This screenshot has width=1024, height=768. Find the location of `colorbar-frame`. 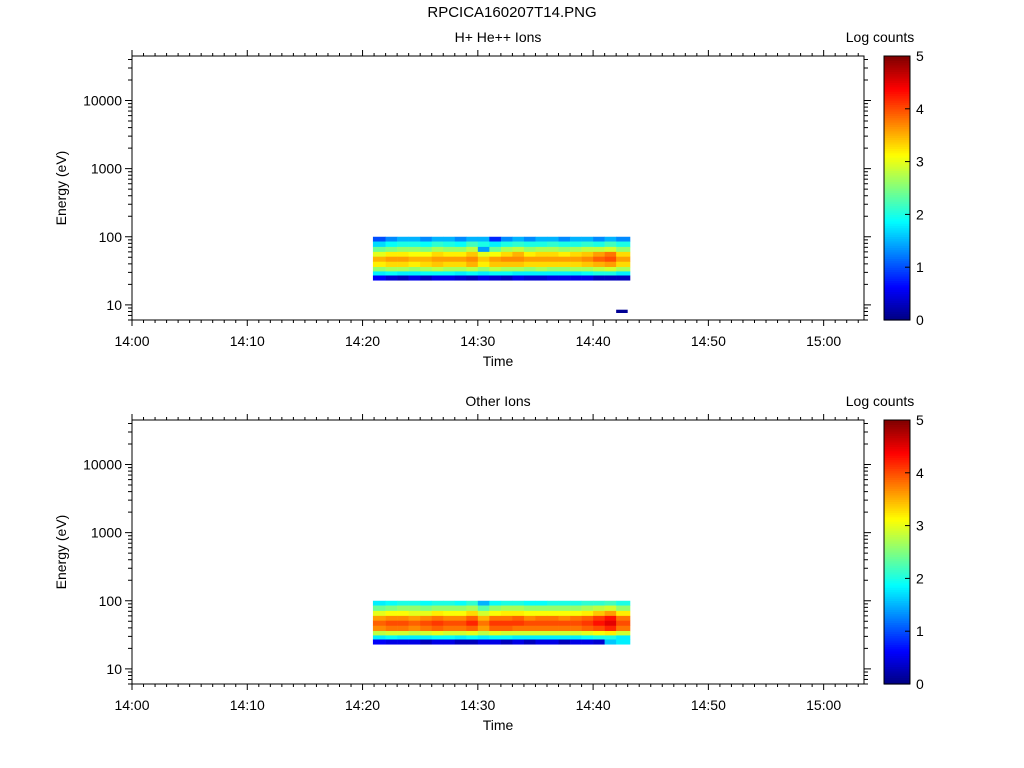

colorbar-frame is located at coordinates (897, 552).